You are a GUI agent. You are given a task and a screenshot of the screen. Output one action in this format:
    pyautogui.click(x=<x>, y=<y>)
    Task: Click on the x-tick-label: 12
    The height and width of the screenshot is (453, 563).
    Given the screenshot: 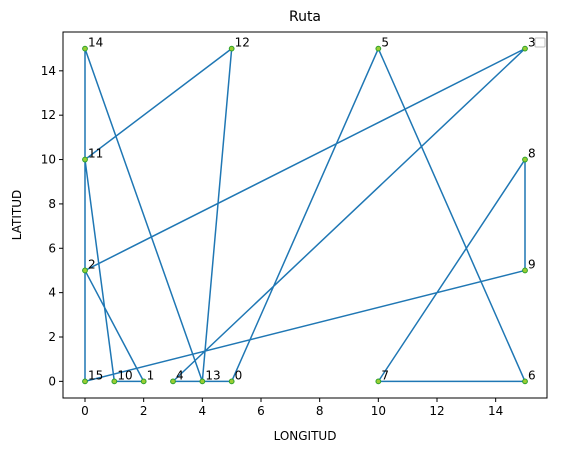 What is the action you would take?
    pyautogui.click(x=436, y=411)
    